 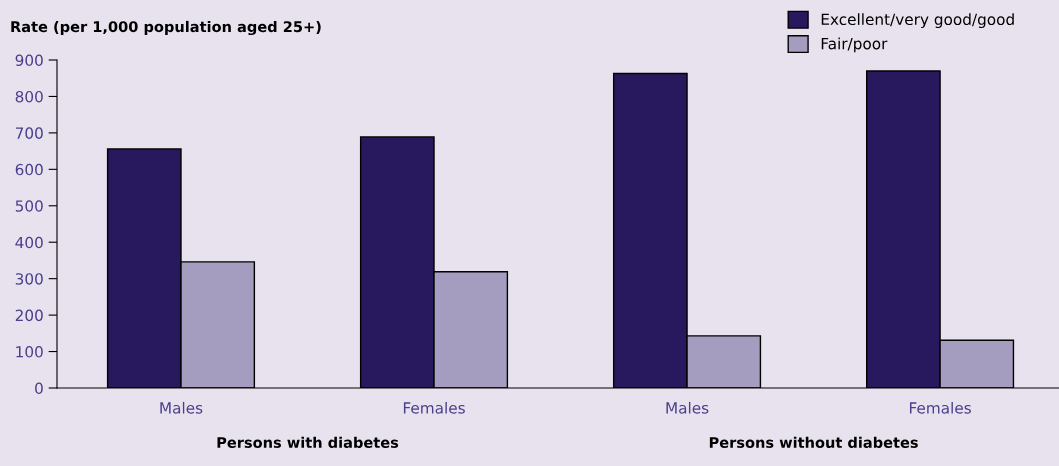 I want to click on y-tick-label: 300, so click(x=29, y=279).